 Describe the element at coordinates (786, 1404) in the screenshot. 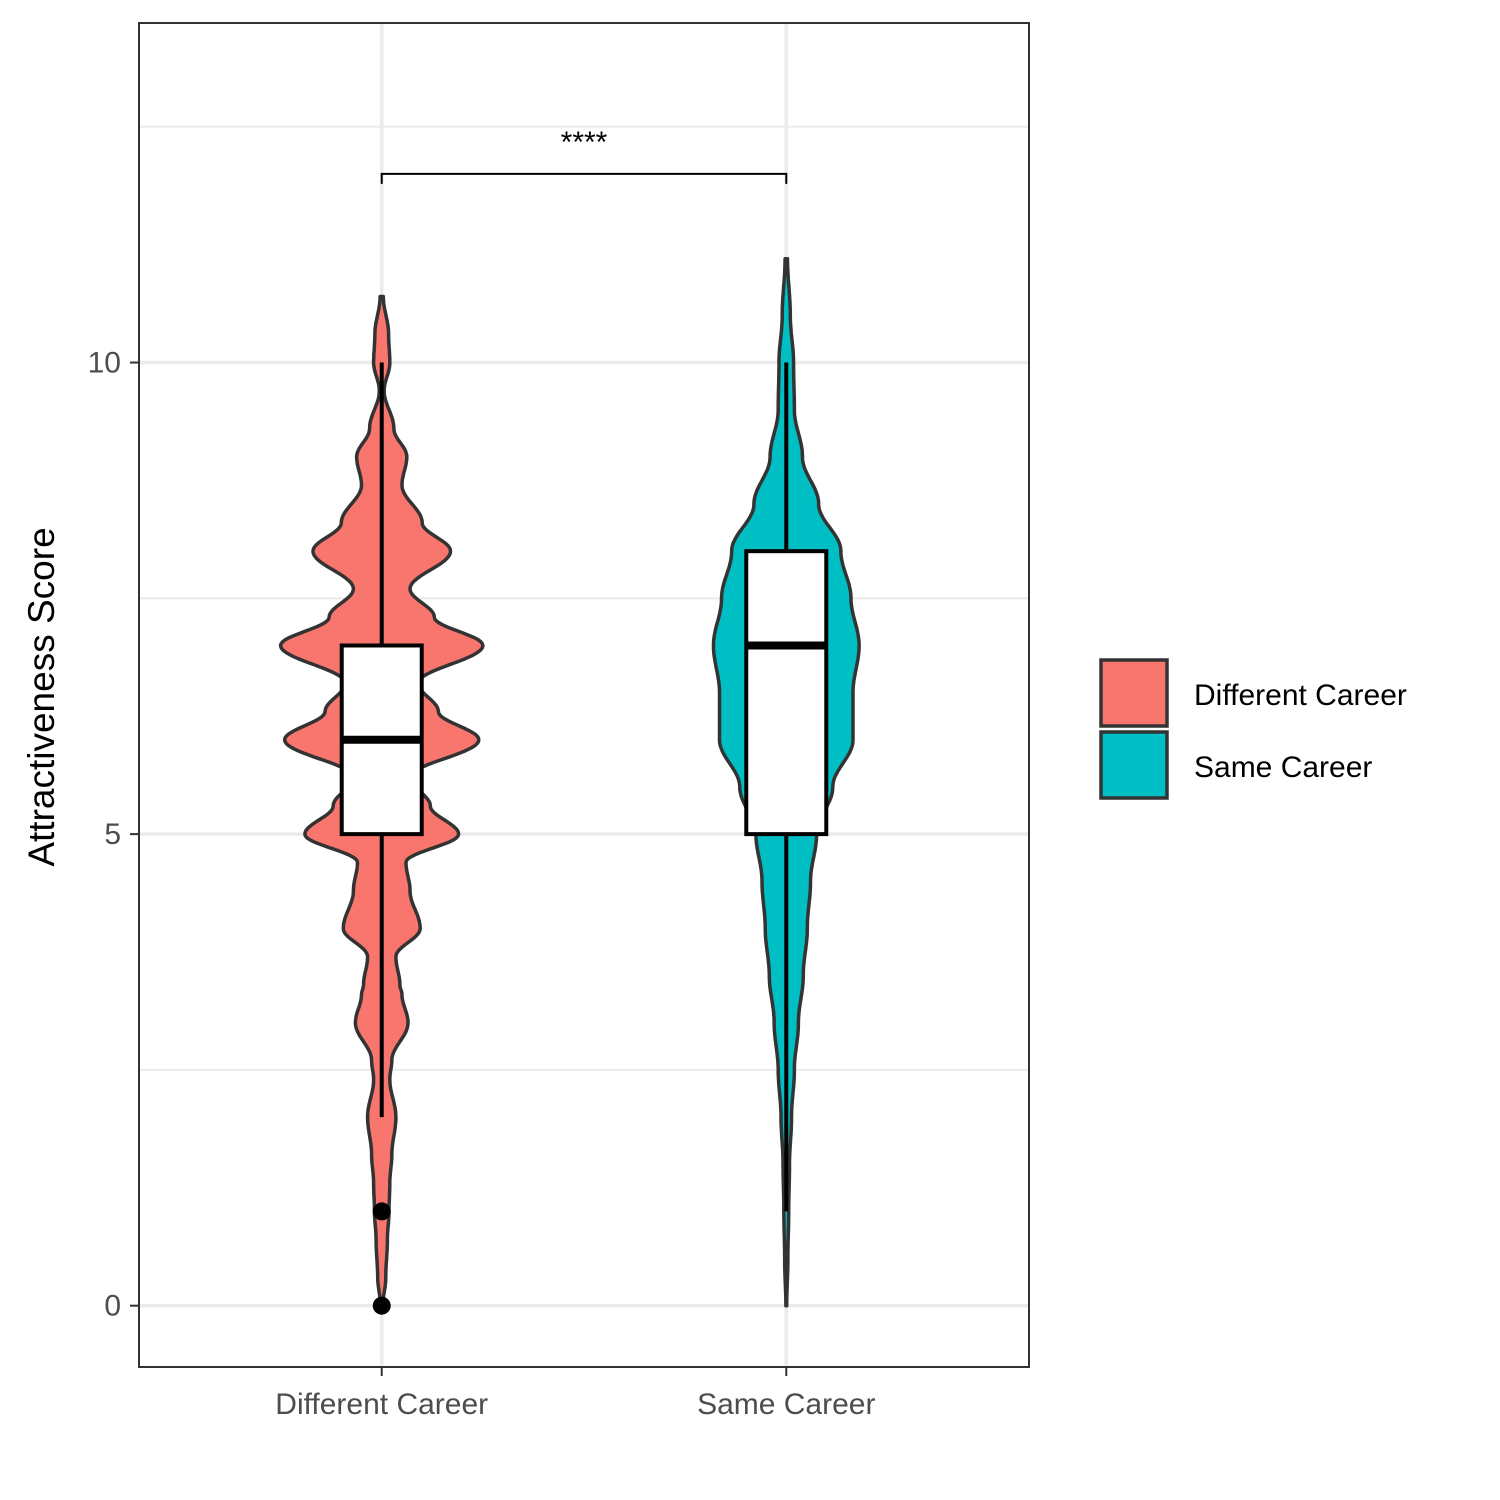

I see `x-tick-label: Same Career` at that location.